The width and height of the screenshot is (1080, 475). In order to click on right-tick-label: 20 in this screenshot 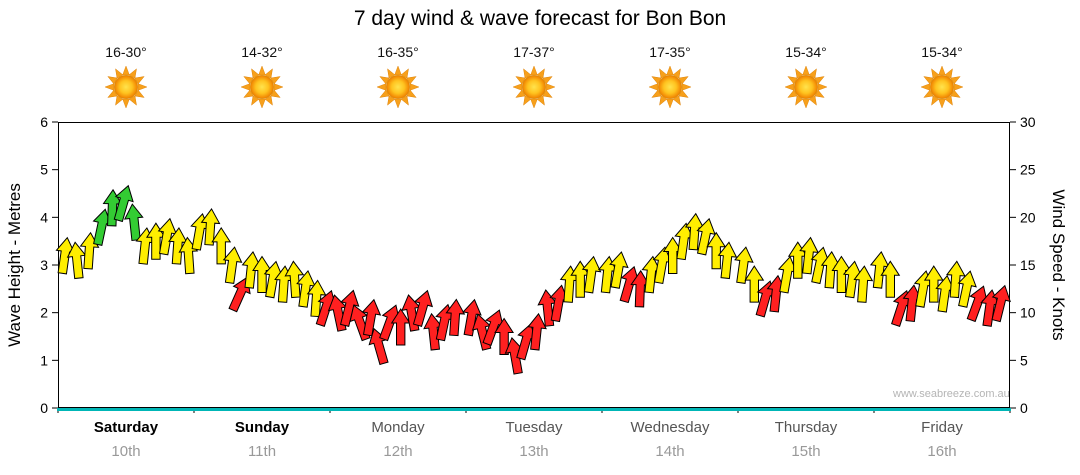, I will do `click(1028, 217)`.